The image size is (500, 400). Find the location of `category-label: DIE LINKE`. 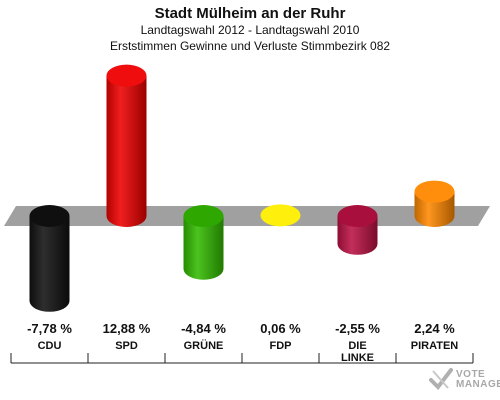

category-label: DIE LINKE is located at coordinates (357, 352).